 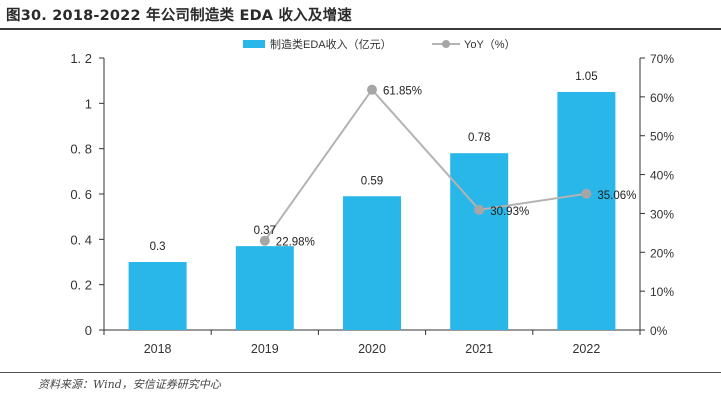 I want to click on x-axis-tick-label: 2021, so click(x=479, y=349).